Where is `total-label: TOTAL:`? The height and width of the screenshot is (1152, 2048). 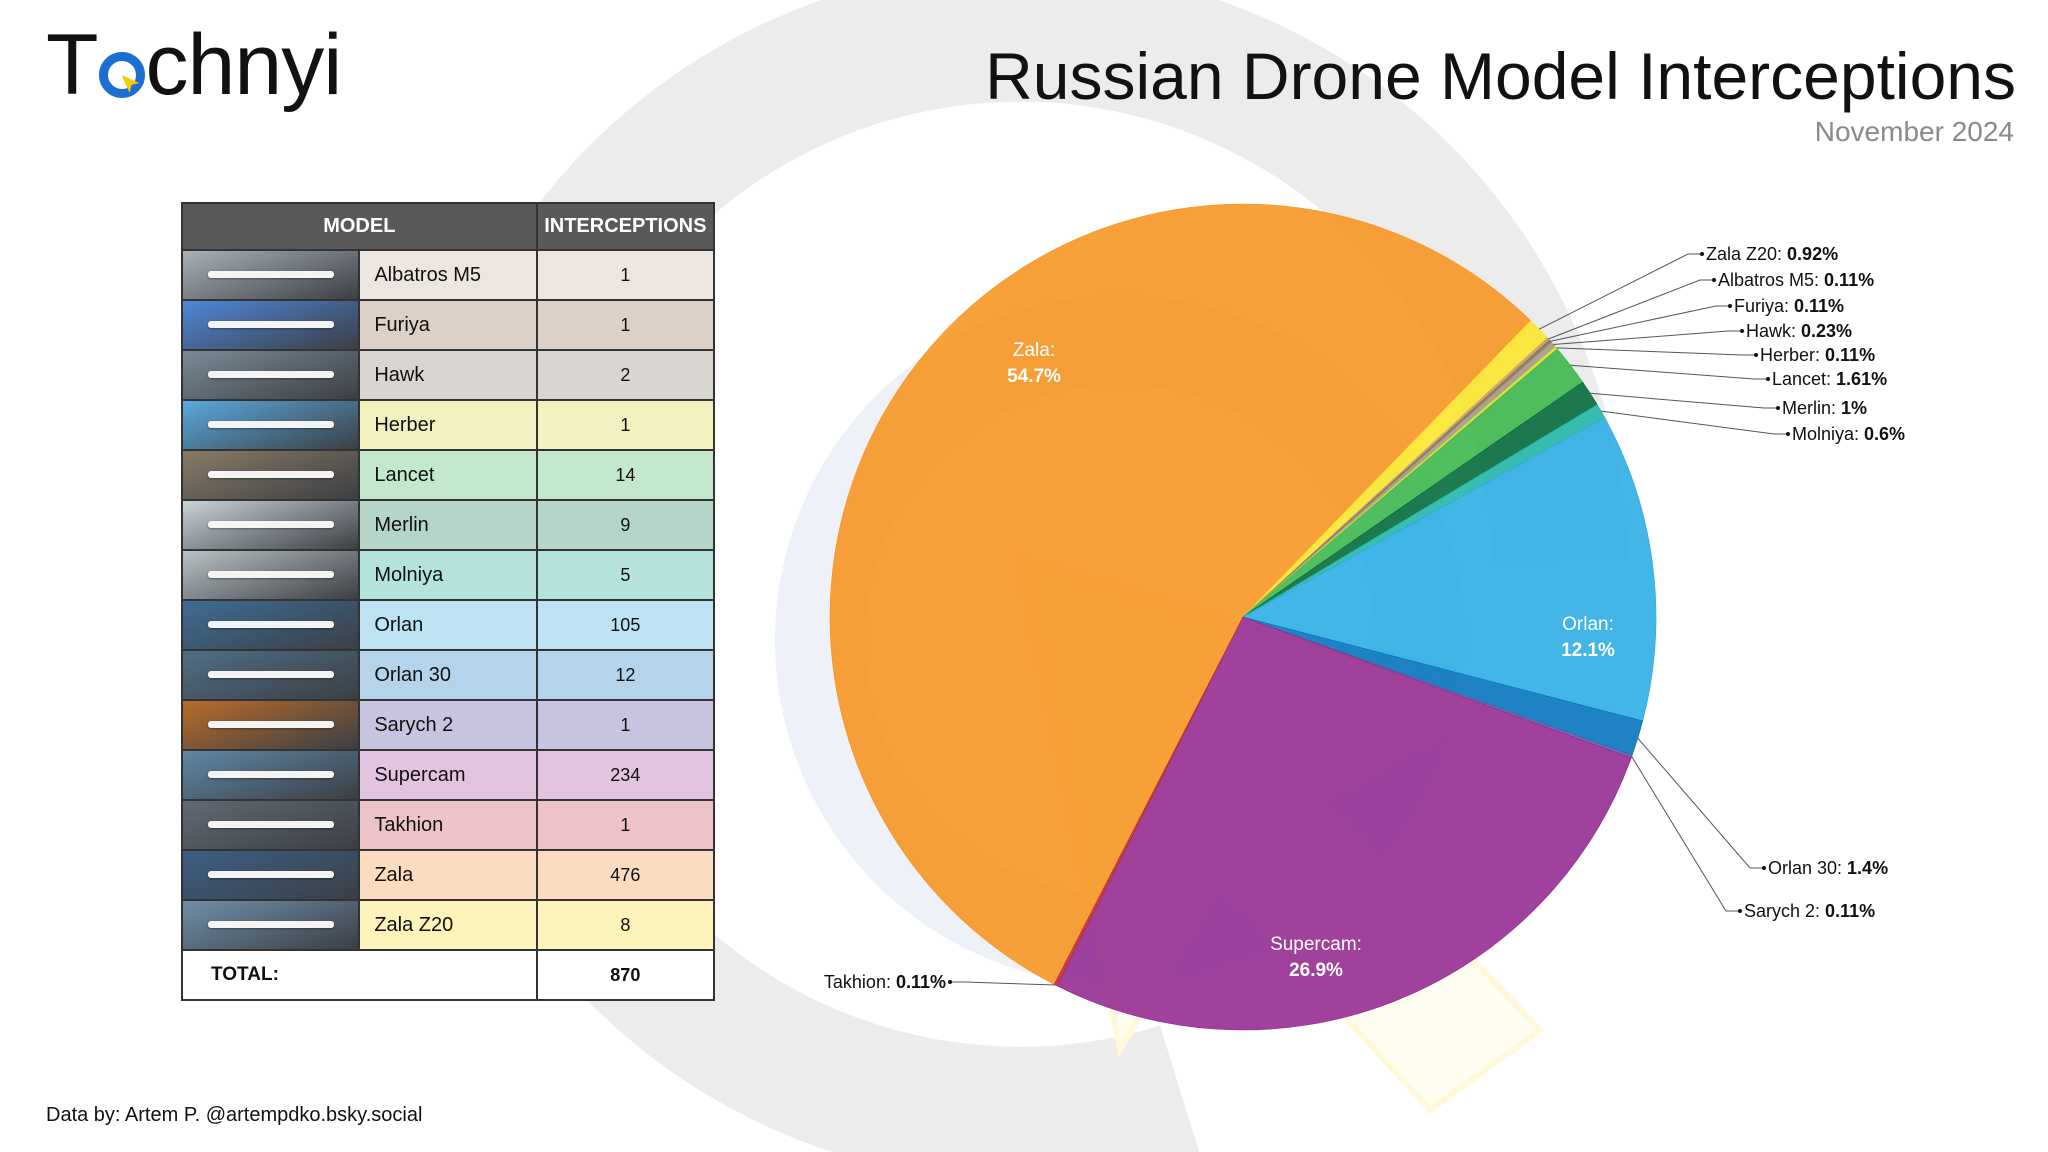
total-label: TOTAL: is located at coordinates (359, 975).